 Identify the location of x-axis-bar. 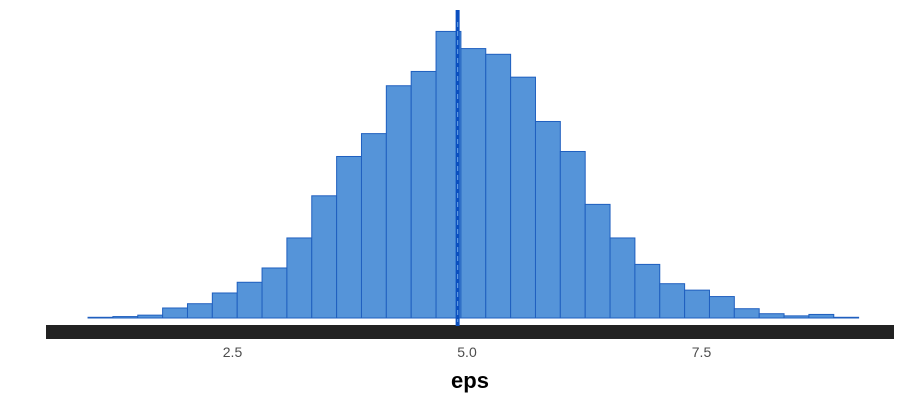
(470, 332).